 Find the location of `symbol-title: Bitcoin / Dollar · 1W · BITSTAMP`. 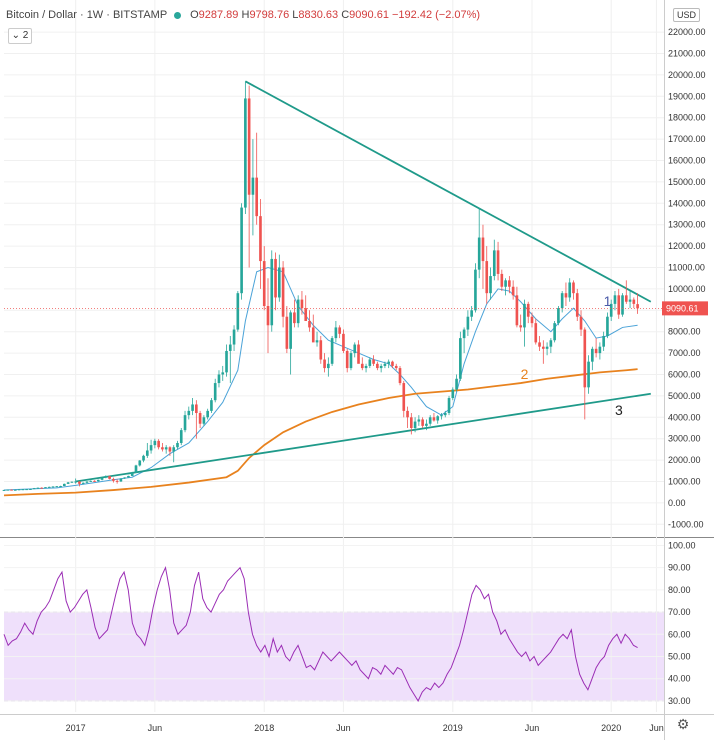

symbol-title: Bitcoin / Dollar · 1W · BITSTAMP is located at coordinates (86, 15).